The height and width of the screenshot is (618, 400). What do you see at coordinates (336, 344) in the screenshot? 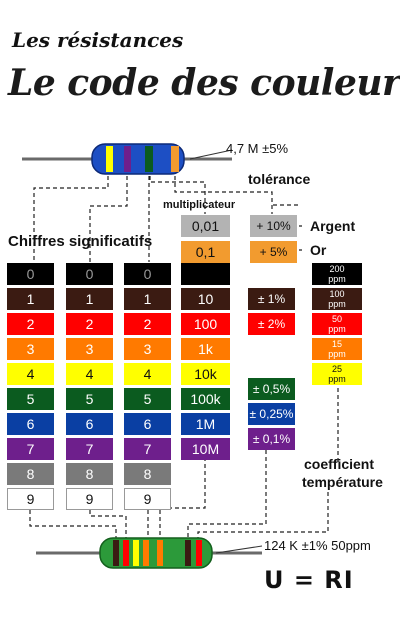
I see `temp-coefficient-value: 15` at bounding box center [336, 344].